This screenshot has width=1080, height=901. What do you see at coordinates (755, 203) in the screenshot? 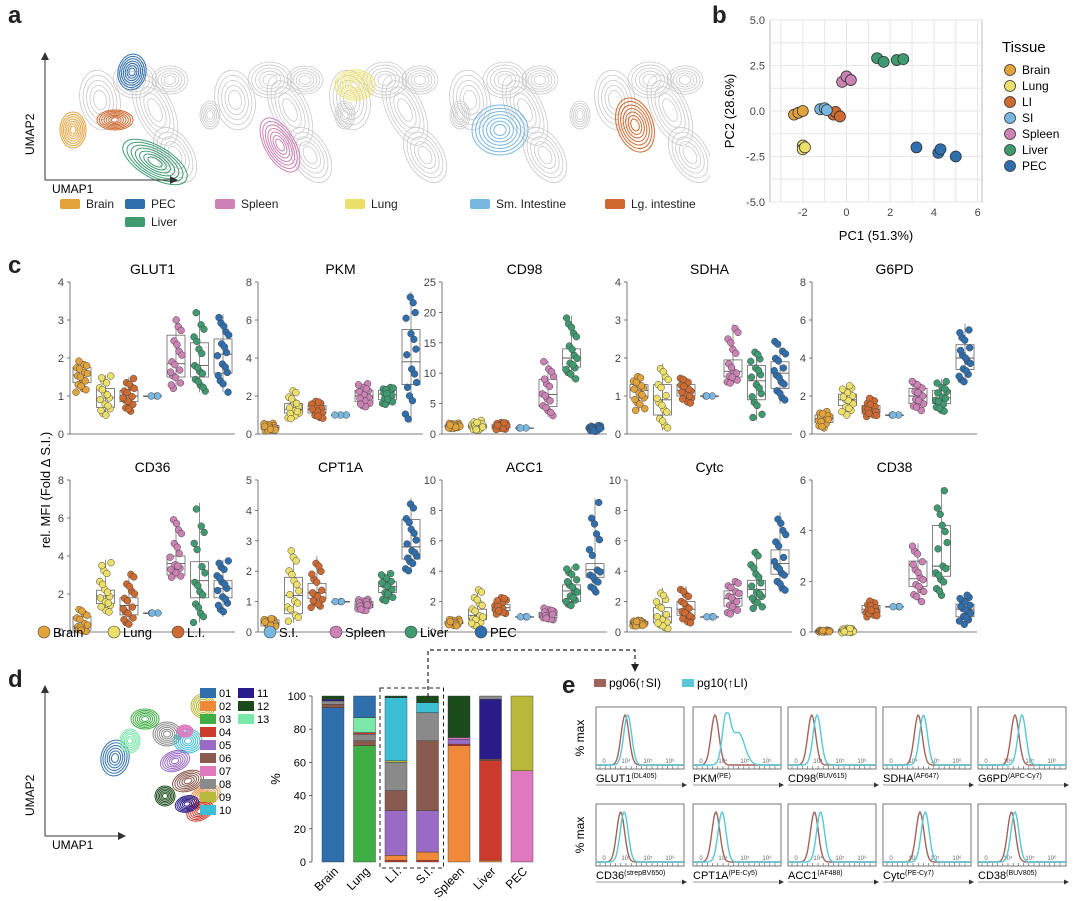
I see `y-tick-label: -5.0` at bounding box center [755, 203].